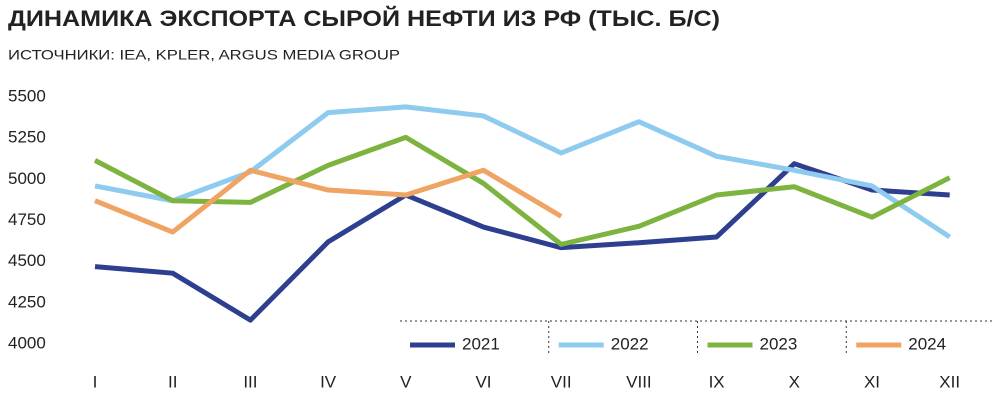 The image size is (1000, 404). What do you see at coordinates (406, 381) in the screenshot?
I see `x-tick-label: V` at bounding box center [406, 381].